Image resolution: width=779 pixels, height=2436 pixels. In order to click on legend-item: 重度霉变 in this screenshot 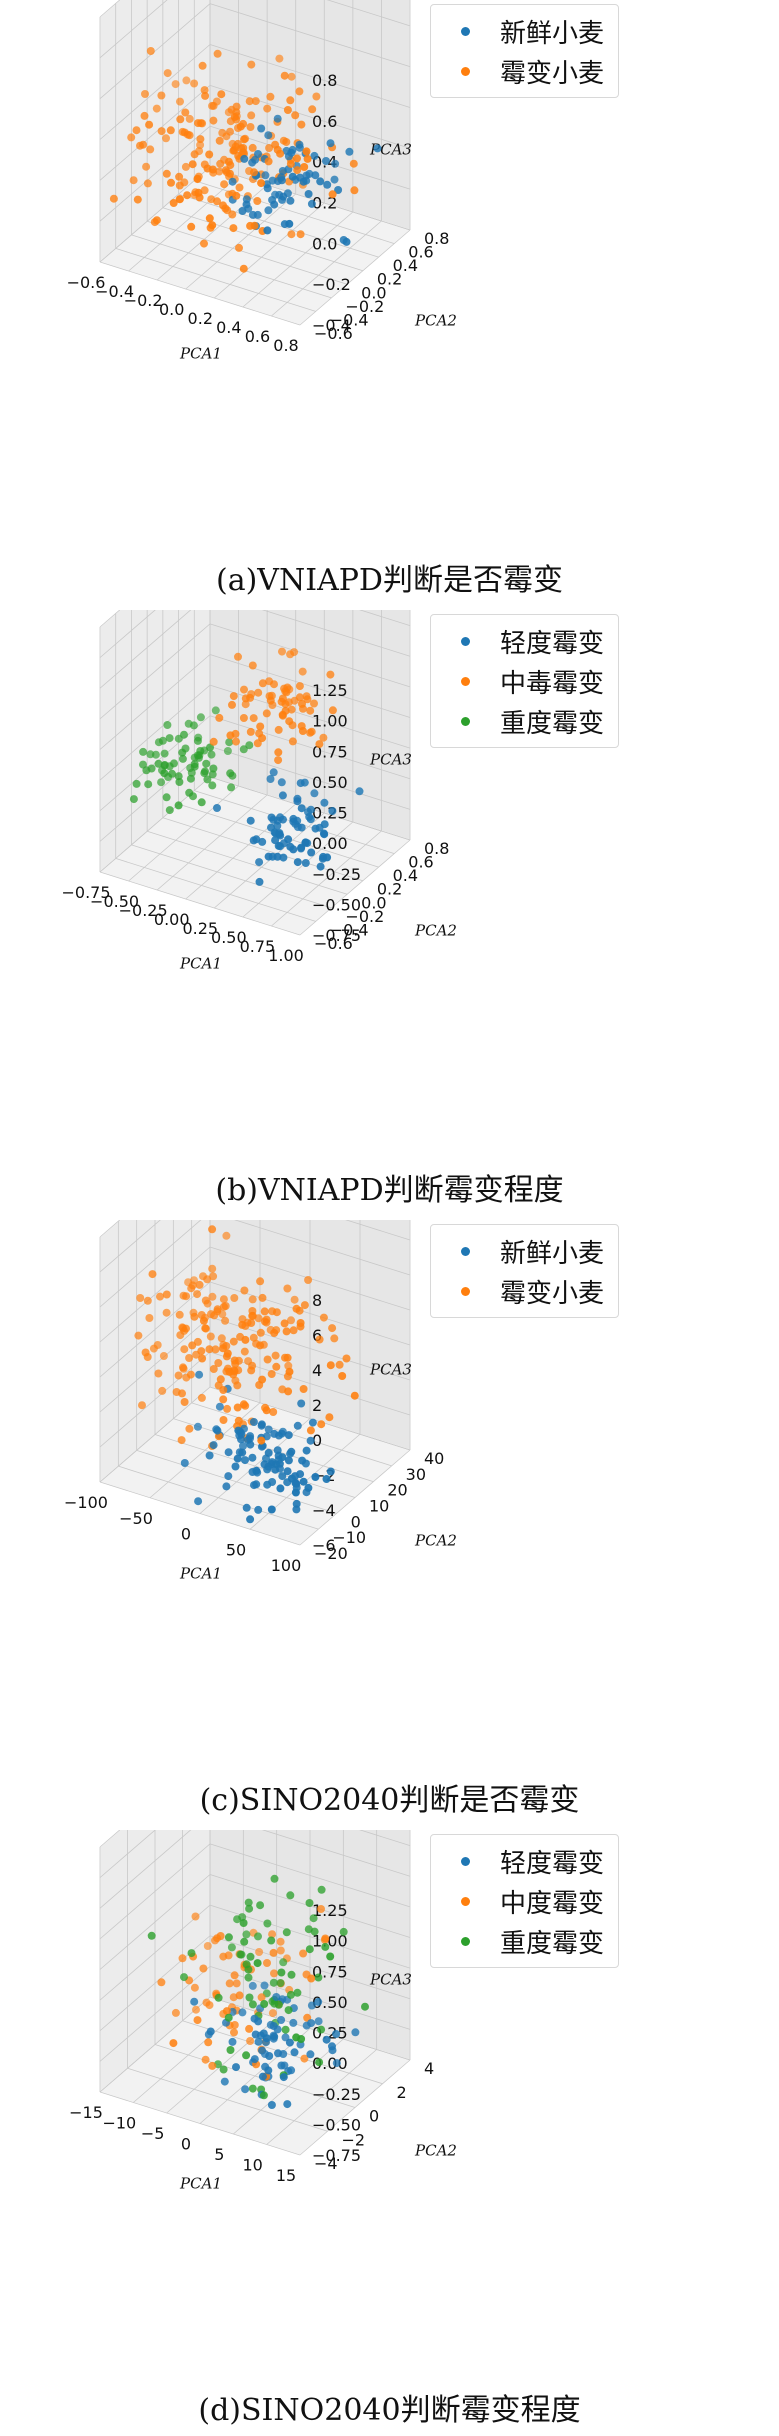, I will do `click(523, 721)`.